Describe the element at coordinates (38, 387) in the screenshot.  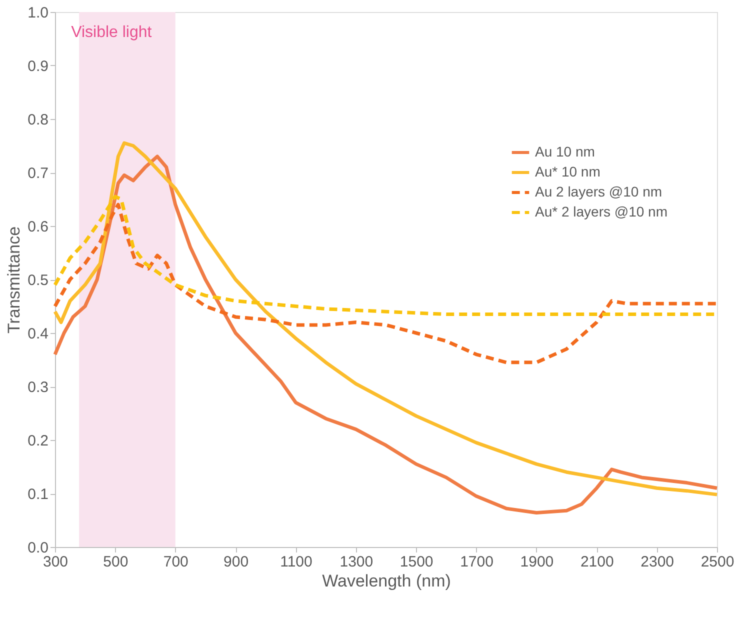
I see `y-tick-label: 0.3` at that location.